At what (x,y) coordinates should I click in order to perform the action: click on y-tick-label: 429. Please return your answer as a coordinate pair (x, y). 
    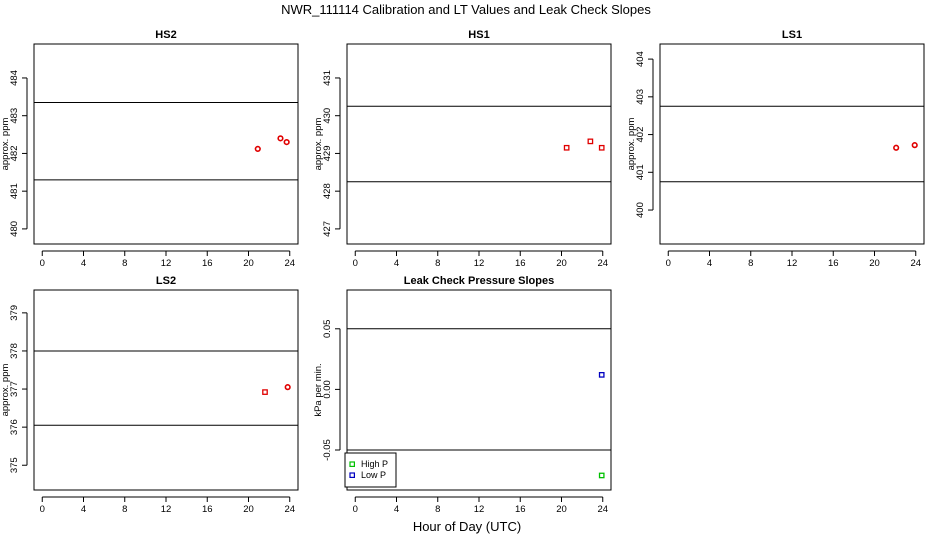
    Looking at the image, I should click on (327, 154).